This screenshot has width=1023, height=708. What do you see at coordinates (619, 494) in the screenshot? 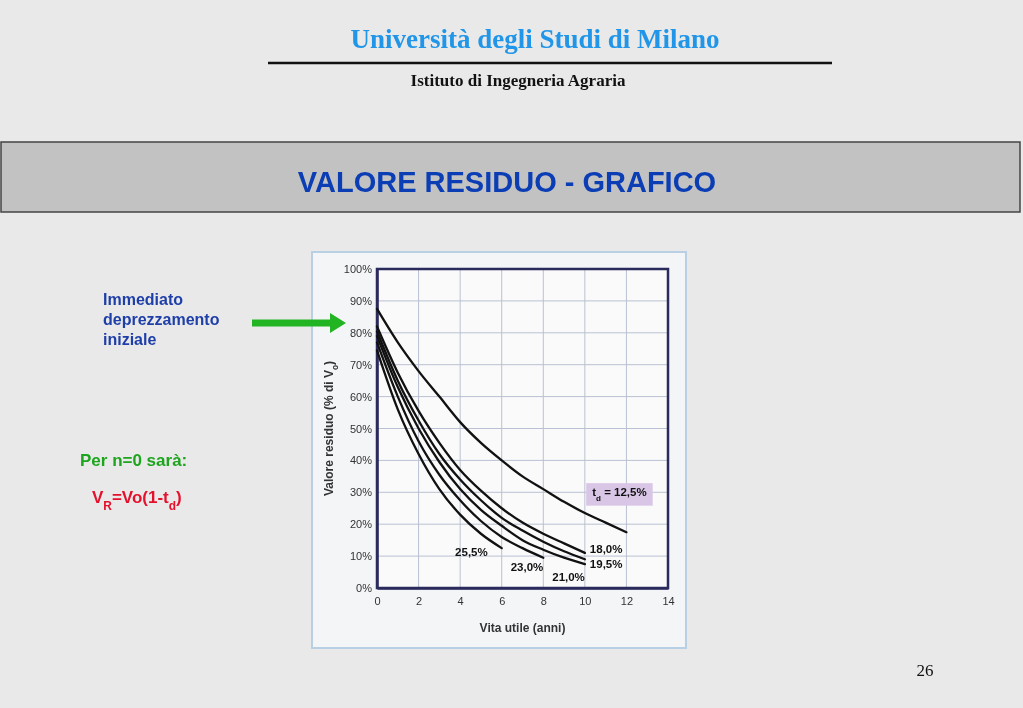
I see `series-label: t$_{d}$ = 12,5%` at bounding box center [619, 494].